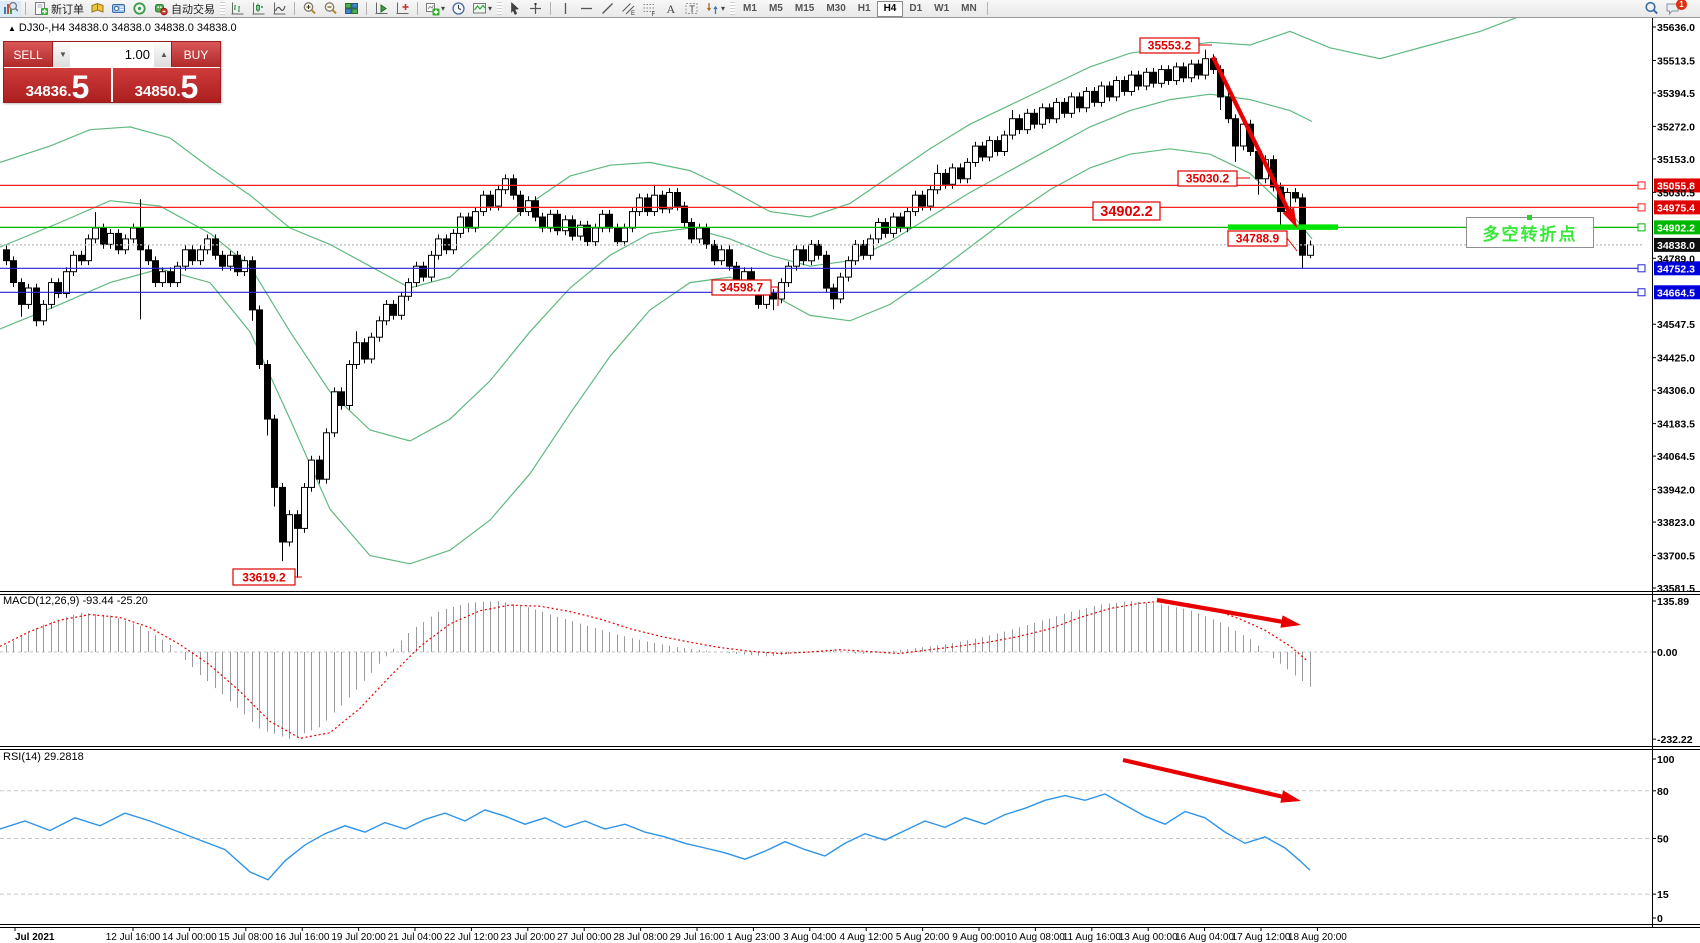 Image resolution: width=1700 pixels, height=943 pixels. Describe the element at coordinates (279, 9) in the screenshot. I see `line-chart-icon` at that location.